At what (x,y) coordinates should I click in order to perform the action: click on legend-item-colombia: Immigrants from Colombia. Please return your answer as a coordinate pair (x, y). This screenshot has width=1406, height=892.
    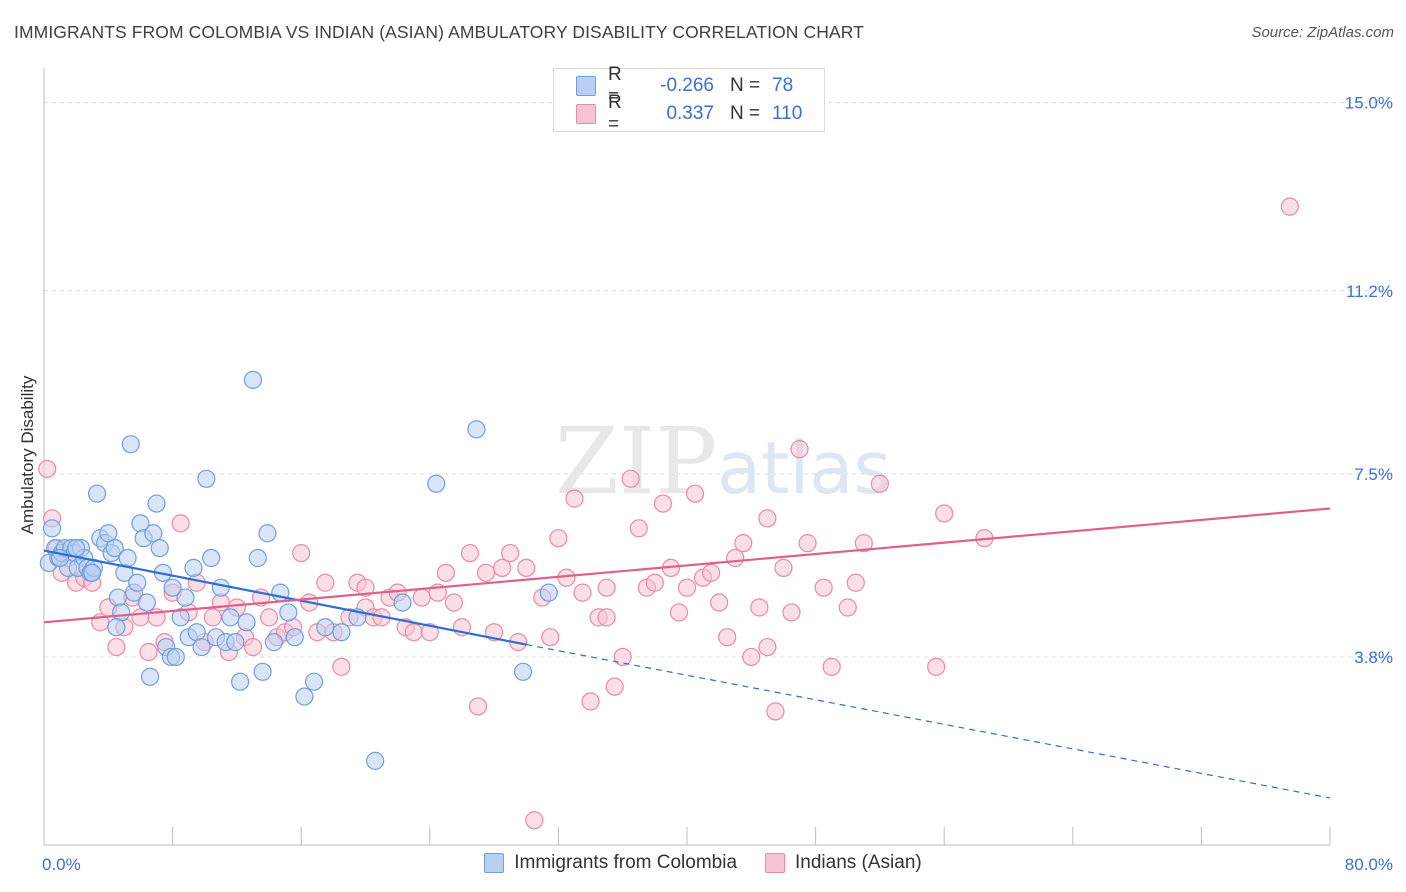
    Looking at the image, I should click on (610, 863).